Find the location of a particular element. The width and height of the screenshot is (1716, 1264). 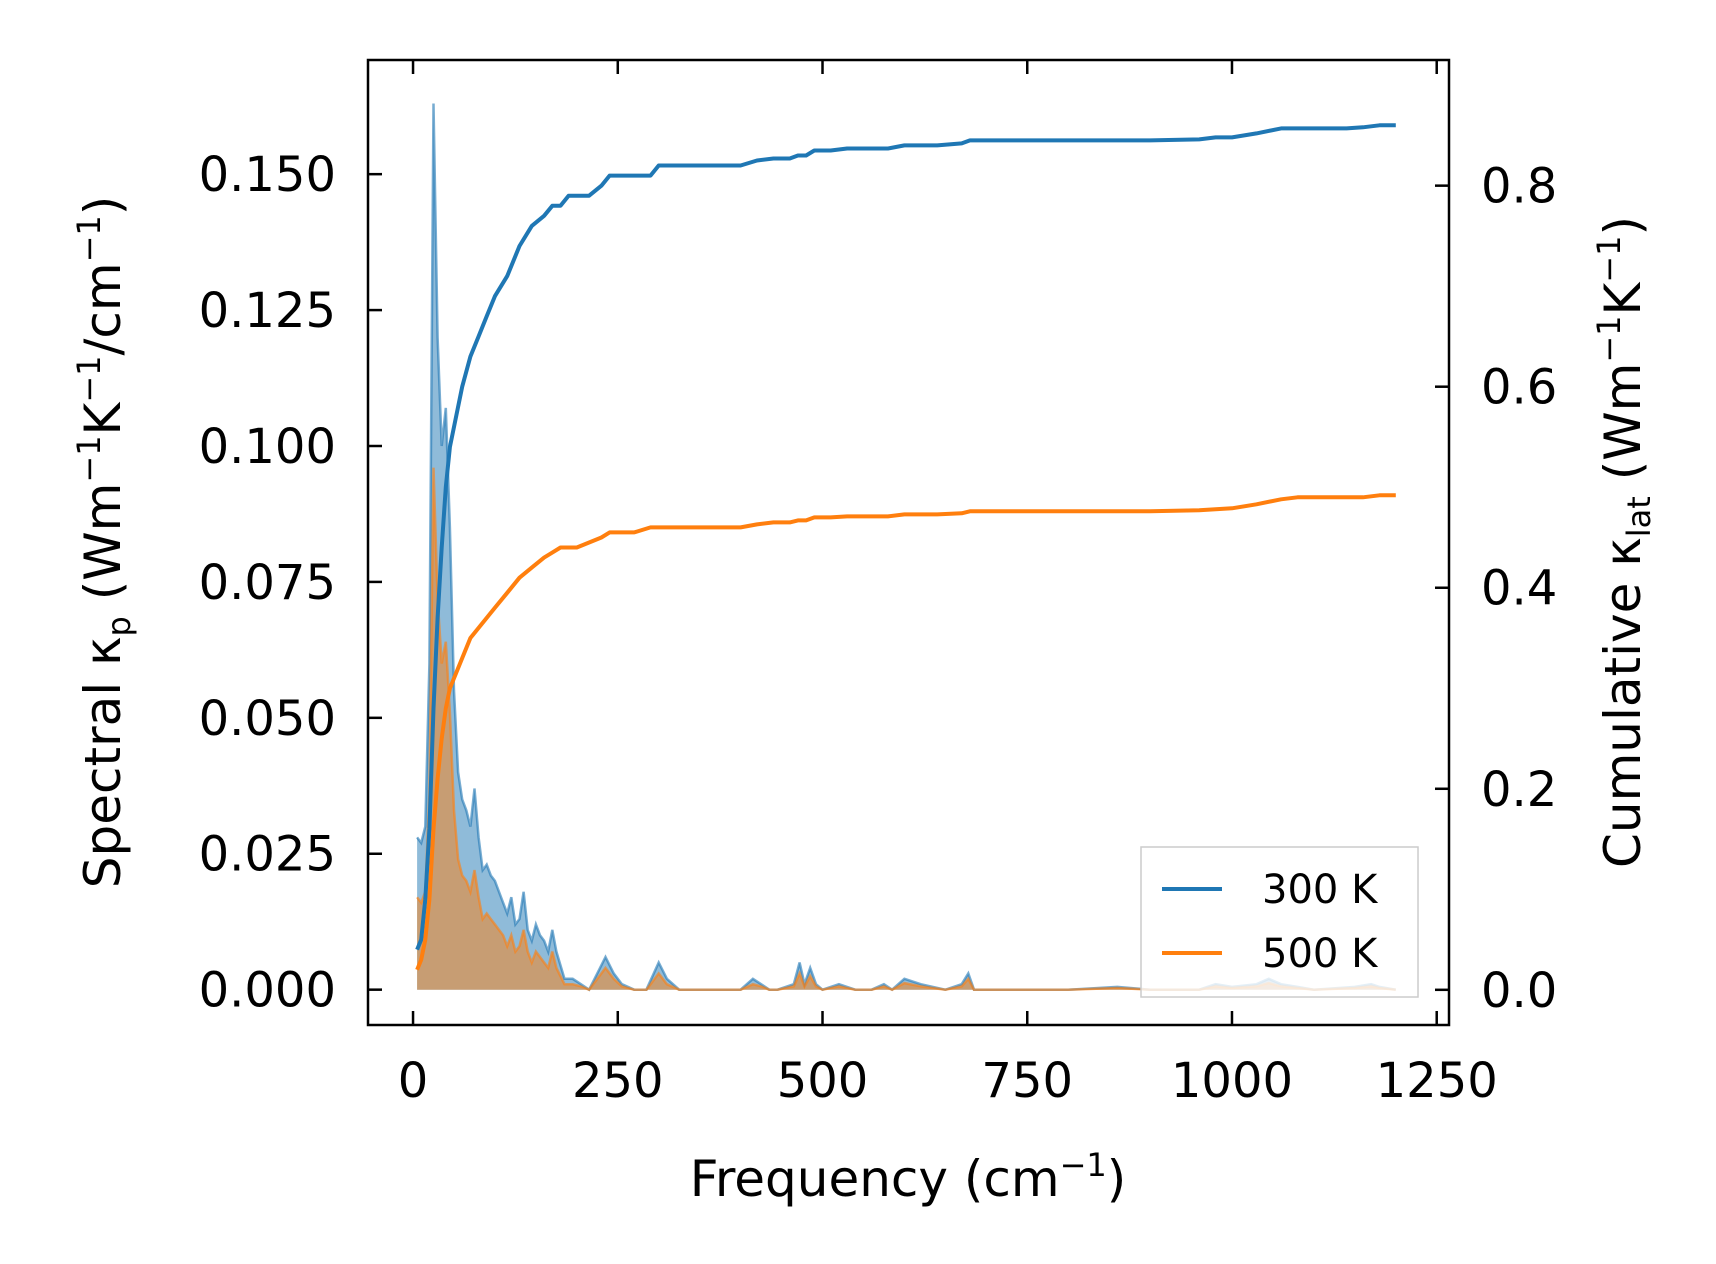

left-y-tick-label: 0.125 is located at coordinates (267, 311).